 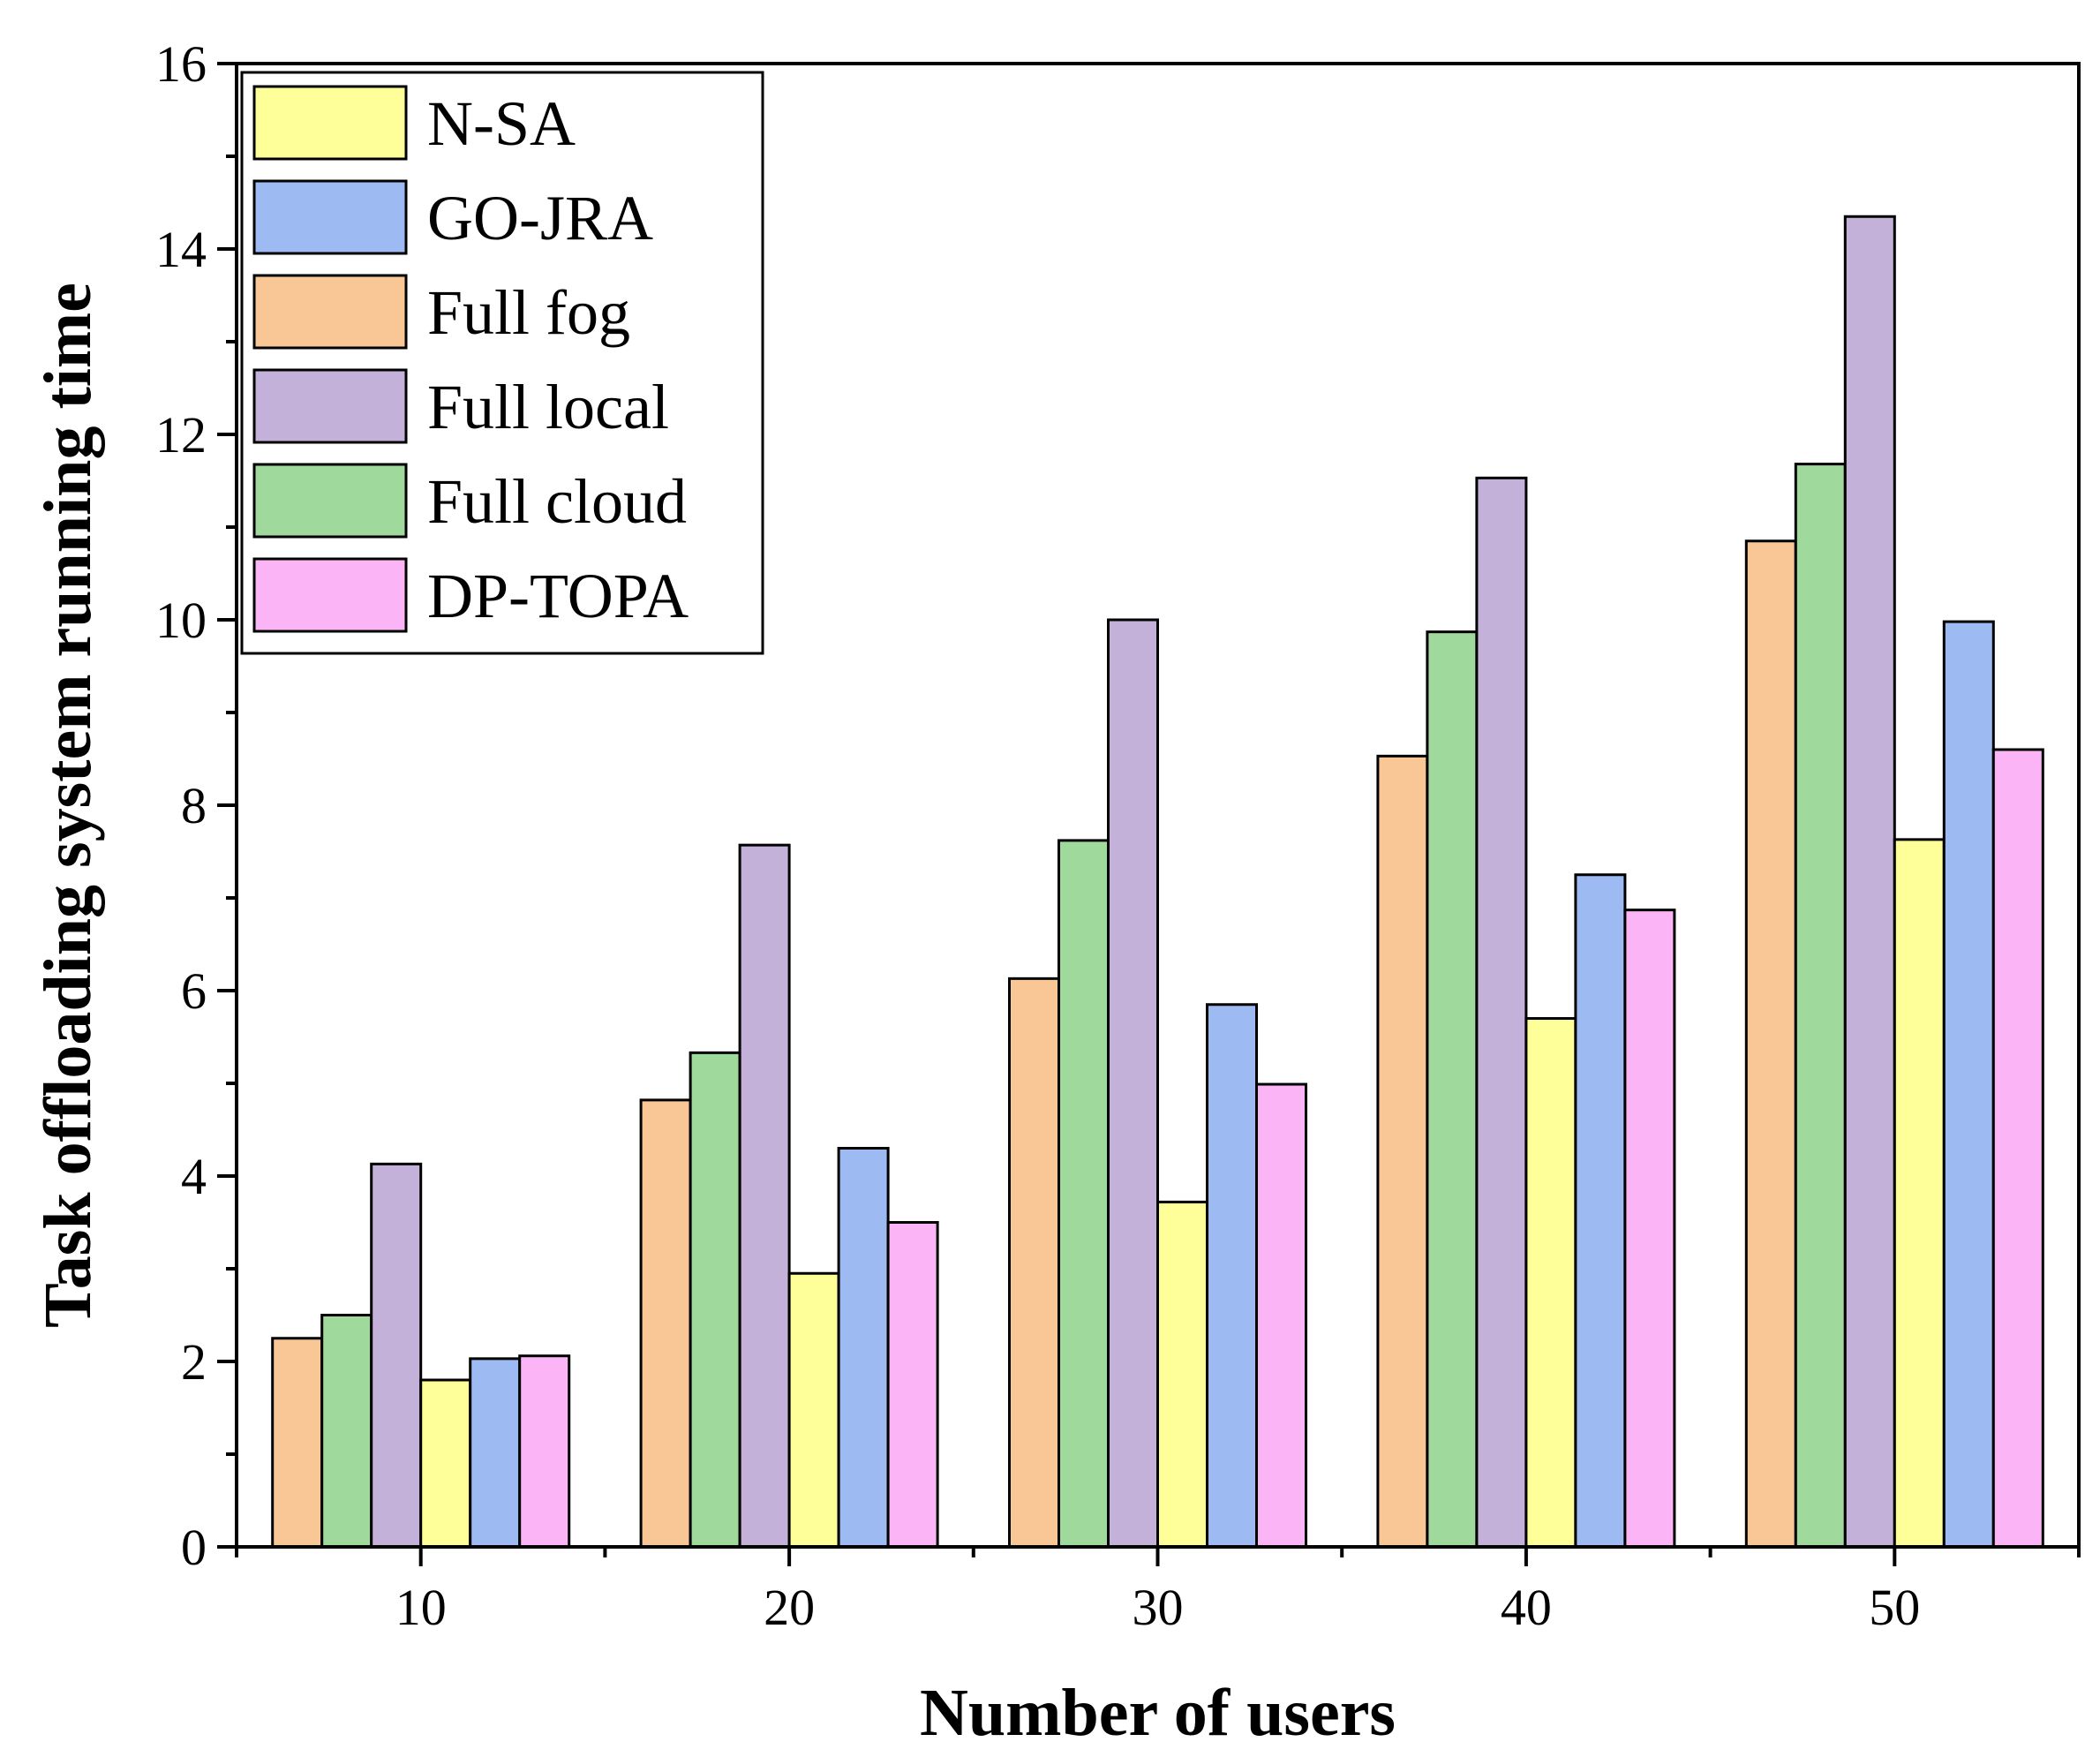 I want to click on y-tick-label: 6, so click(x=194, y=991).